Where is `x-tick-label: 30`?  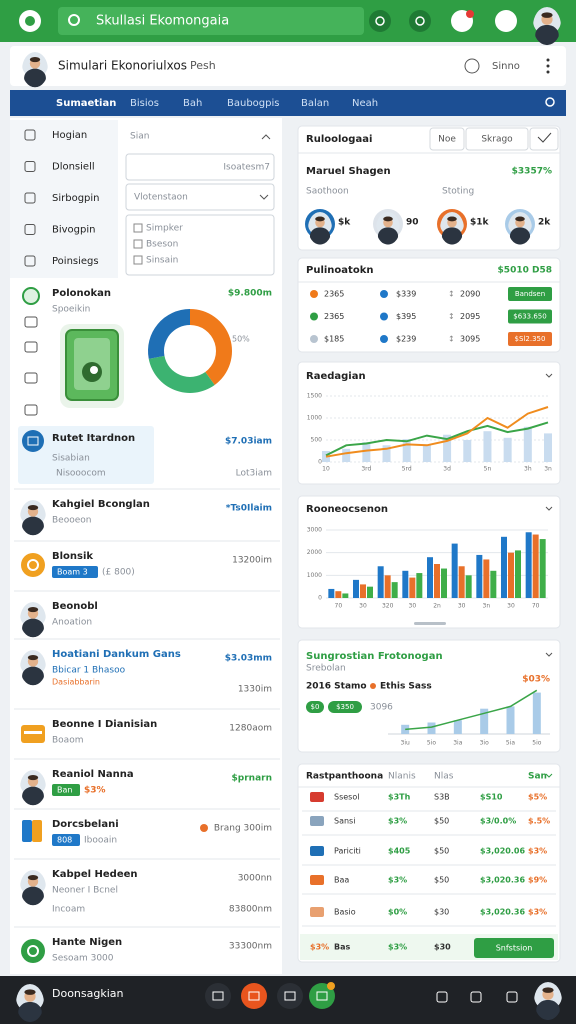 x-tick-label: 30 is located at coordinates (413, 606).